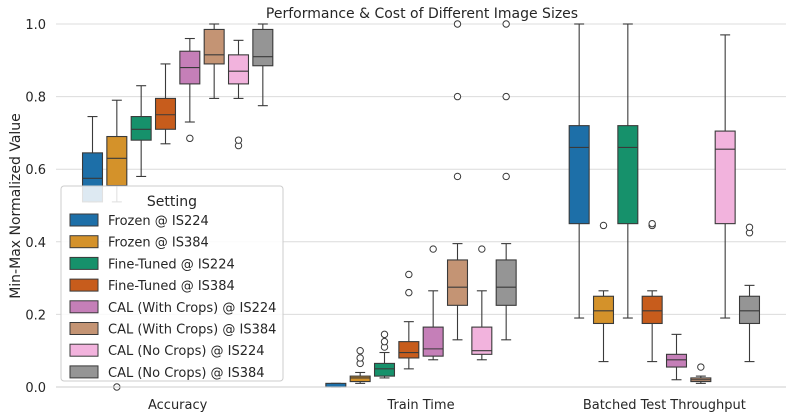 The width and height of the screenshot is (792, 417). I want to click on legend-item: Fine-Tuned @ IS224, so click(152, 264).